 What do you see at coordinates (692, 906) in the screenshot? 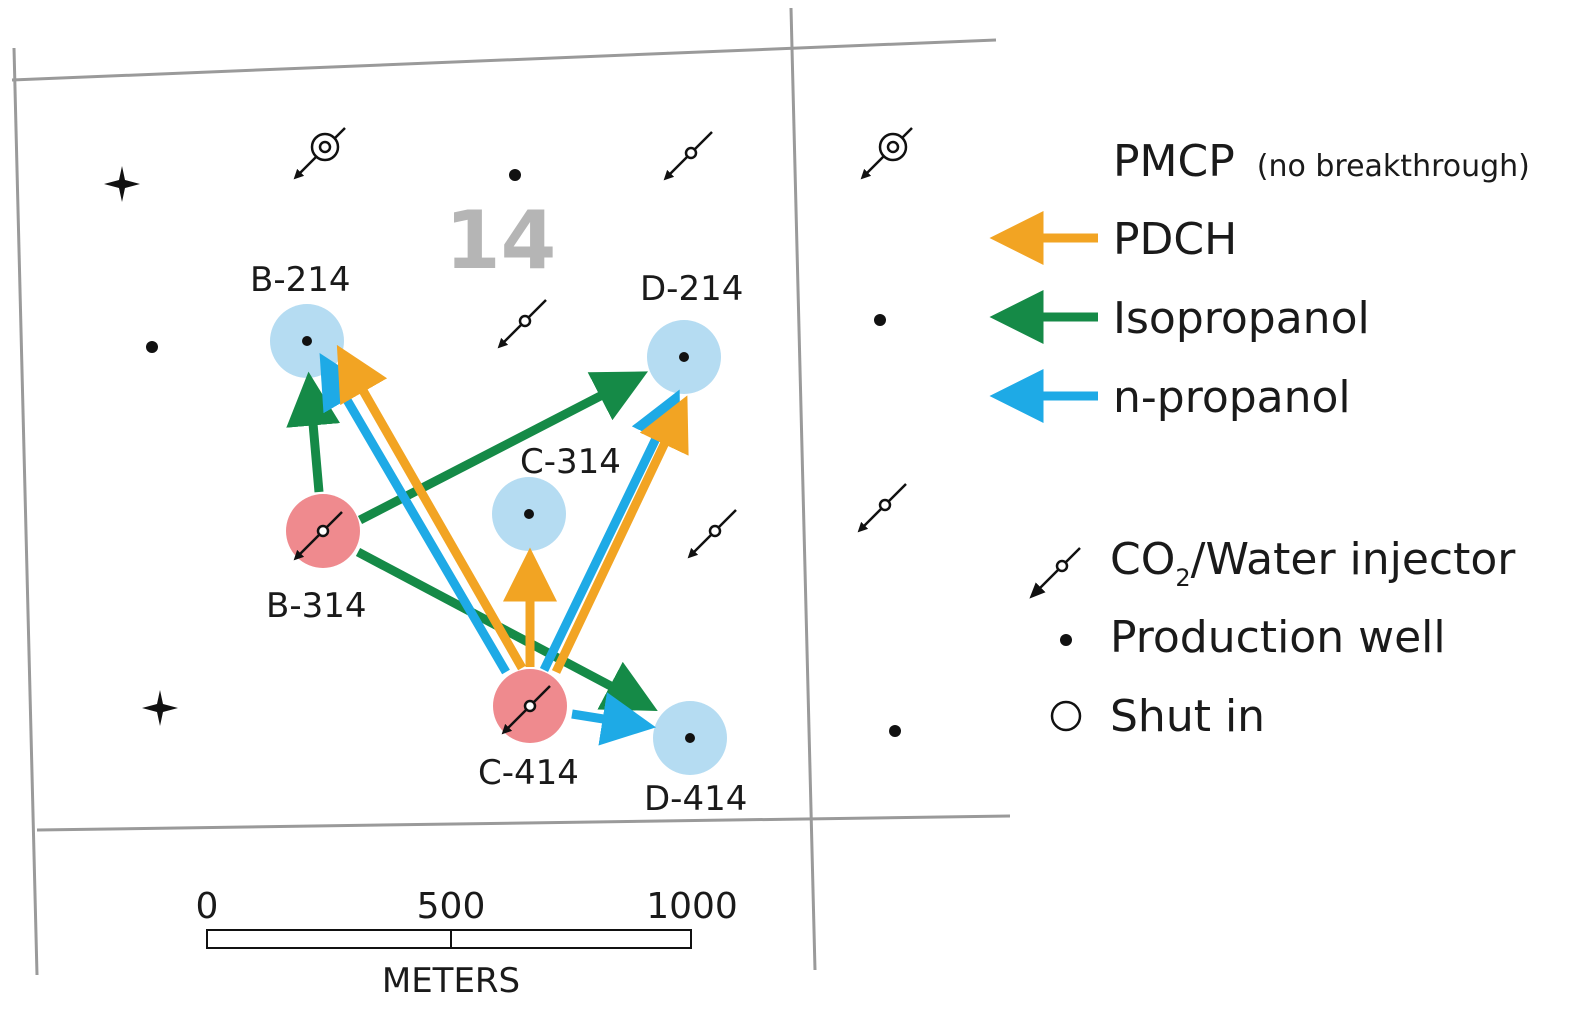
I see `scale-tick-1000: 1000` at bounding box center [692, 906].